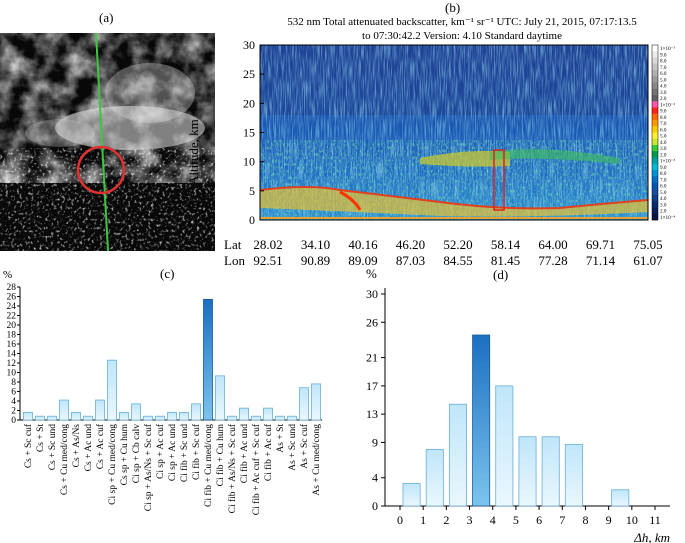  What do you see at coordinates (453, 7) in the screenshot?
I see `panel-b-label: (b)` at bounding box center [453, 7].